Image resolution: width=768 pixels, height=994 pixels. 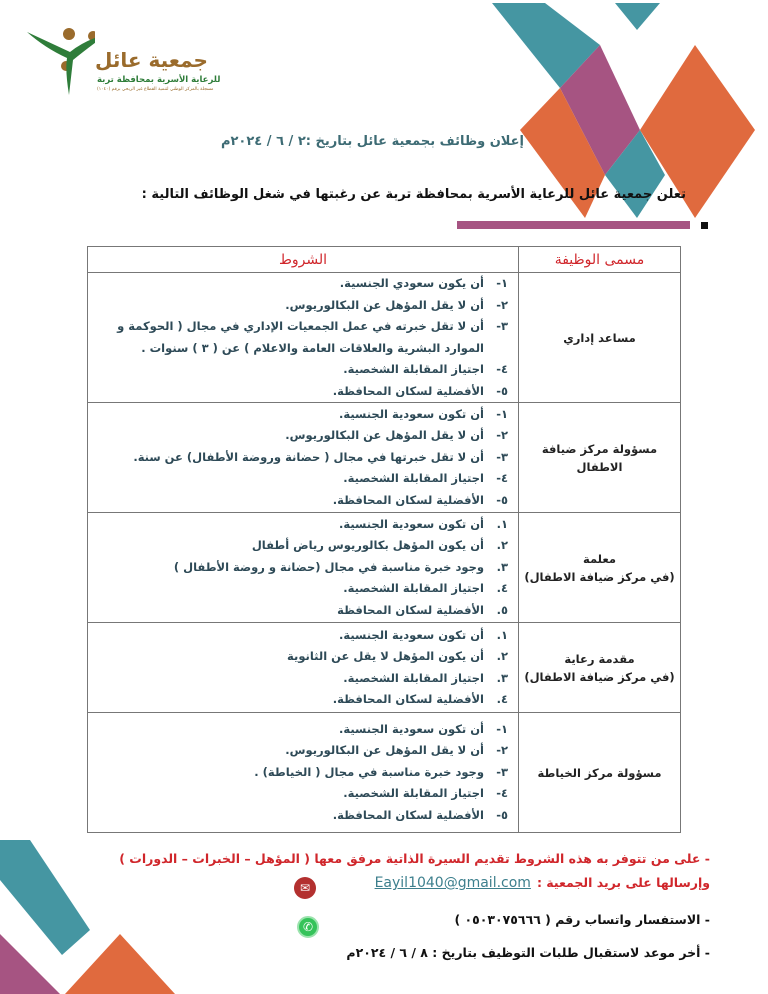 I want to click on condition-item: ٣. اجتياز المقابلة الشخصية., so click(x=298, y=679).